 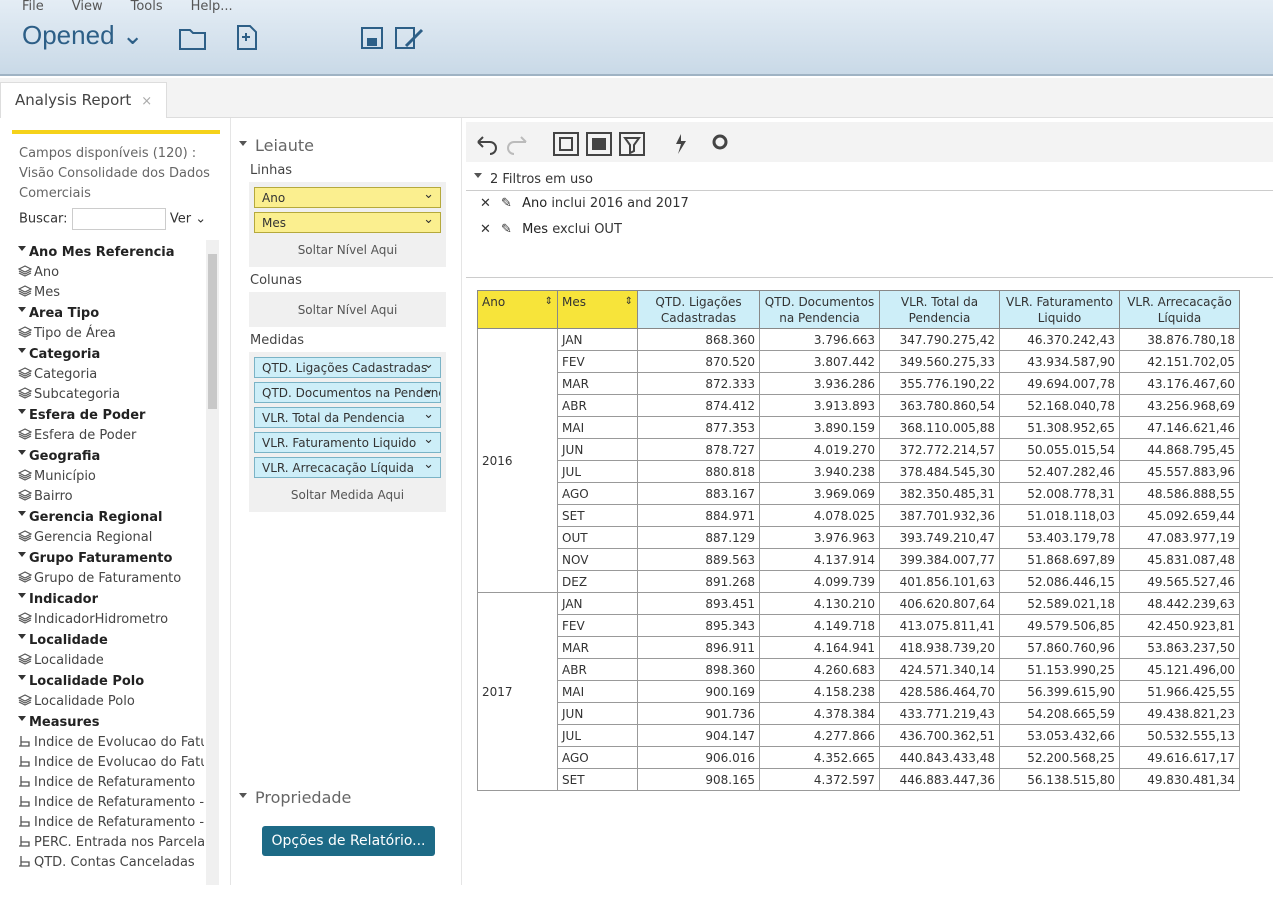 I want to click on value-cell: 43.176.467,60, so click(x=1179, y=383).